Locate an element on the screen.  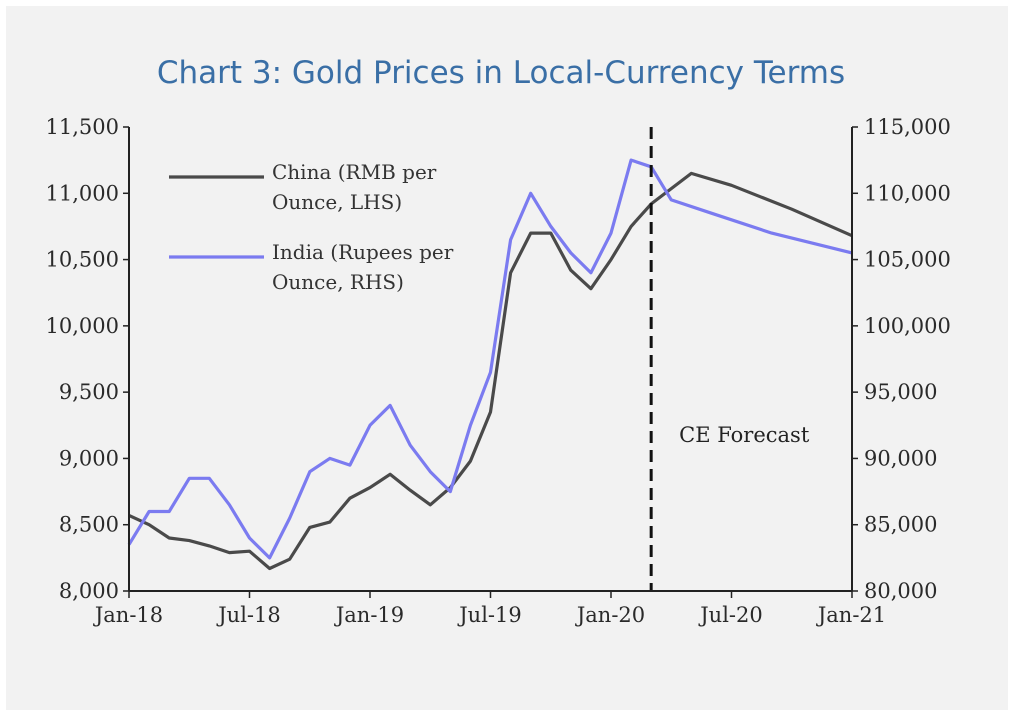
right-tick-label: 85,000 is located at coordinates (900, 525).